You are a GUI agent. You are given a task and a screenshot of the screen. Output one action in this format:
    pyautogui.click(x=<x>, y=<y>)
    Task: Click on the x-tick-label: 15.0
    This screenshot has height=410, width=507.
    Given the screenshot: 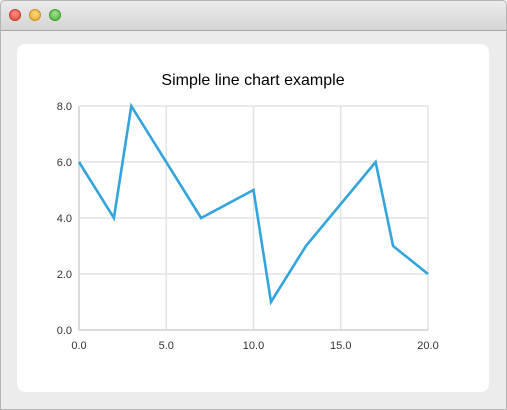 What is the action you would take?
    pyautogui.click(x=340, y=346)
    